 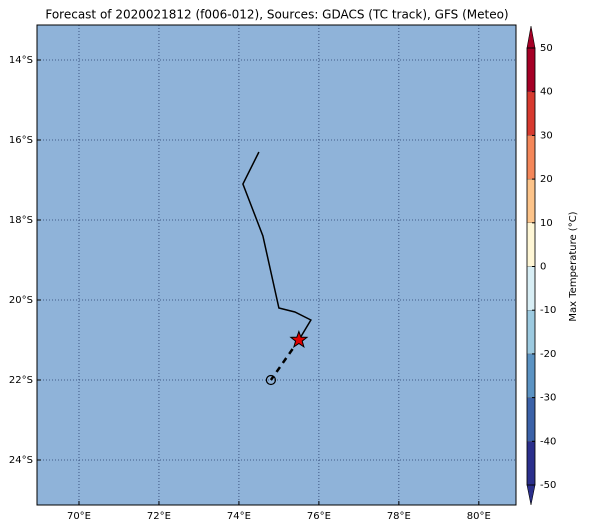 What do you see at coordinates (546, 135) in the screenshot?
I see `colorbar-tick-label: 30` at bounding box center [546, 135].